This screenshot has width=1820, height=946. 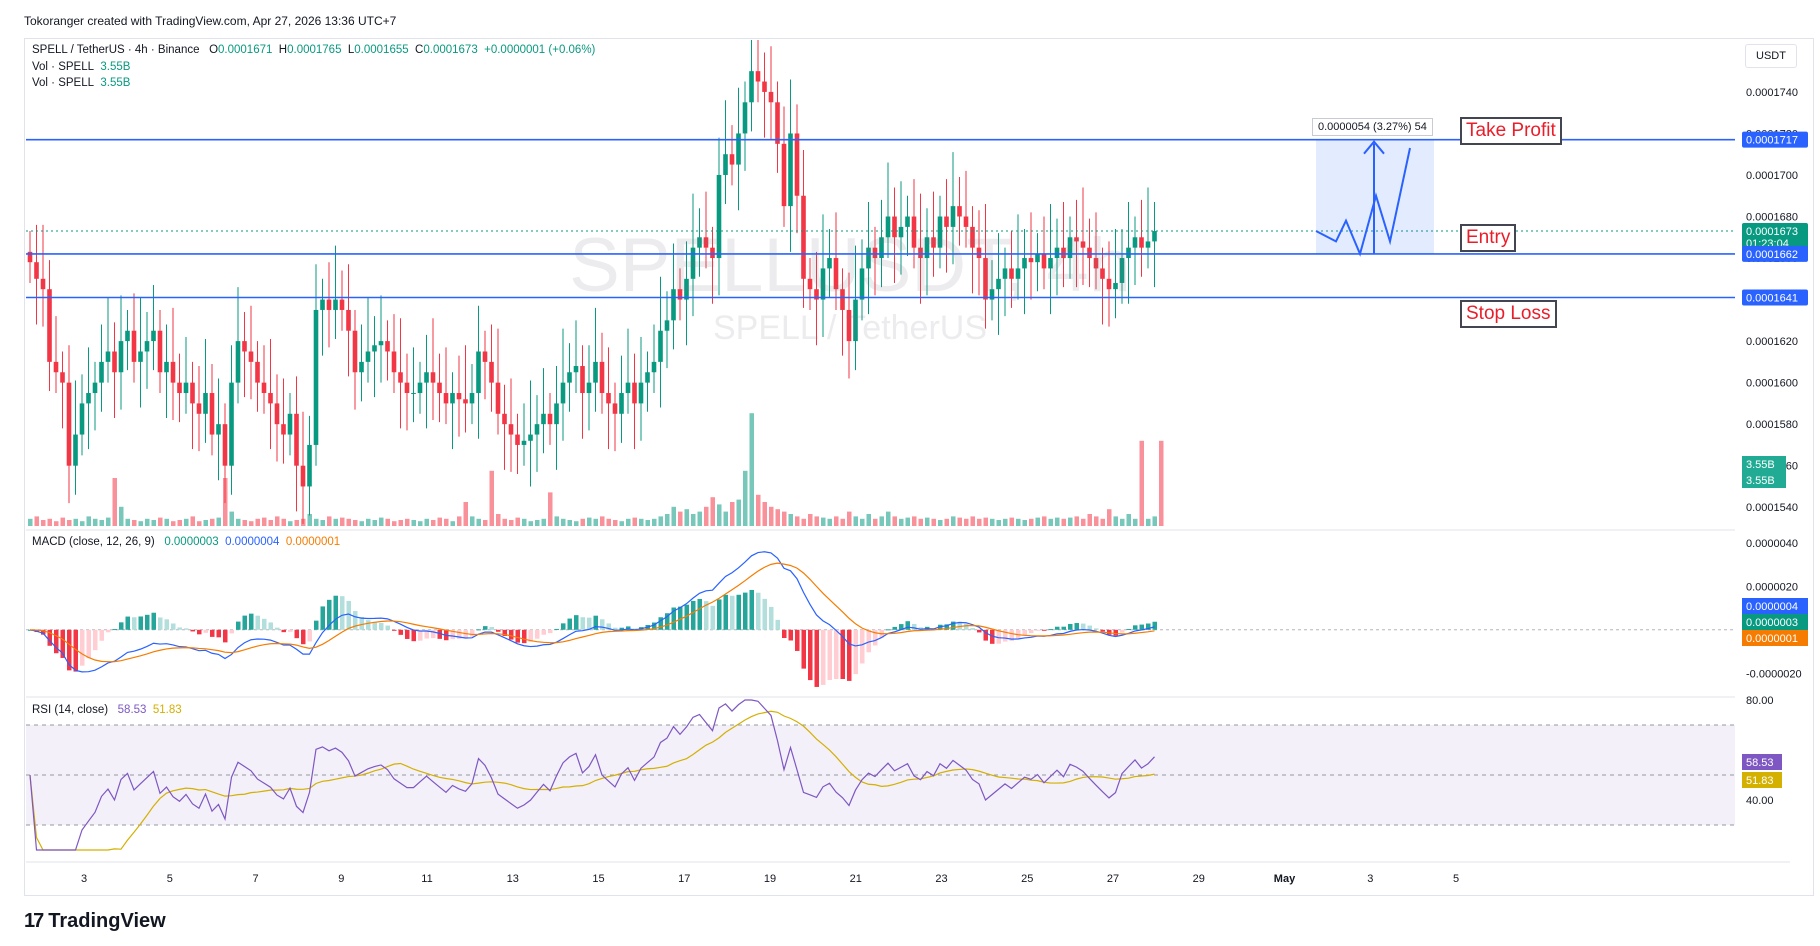 I want to click on volume-legend-1: Vol · SPELL 3.55B, so click(x=81, y=67).